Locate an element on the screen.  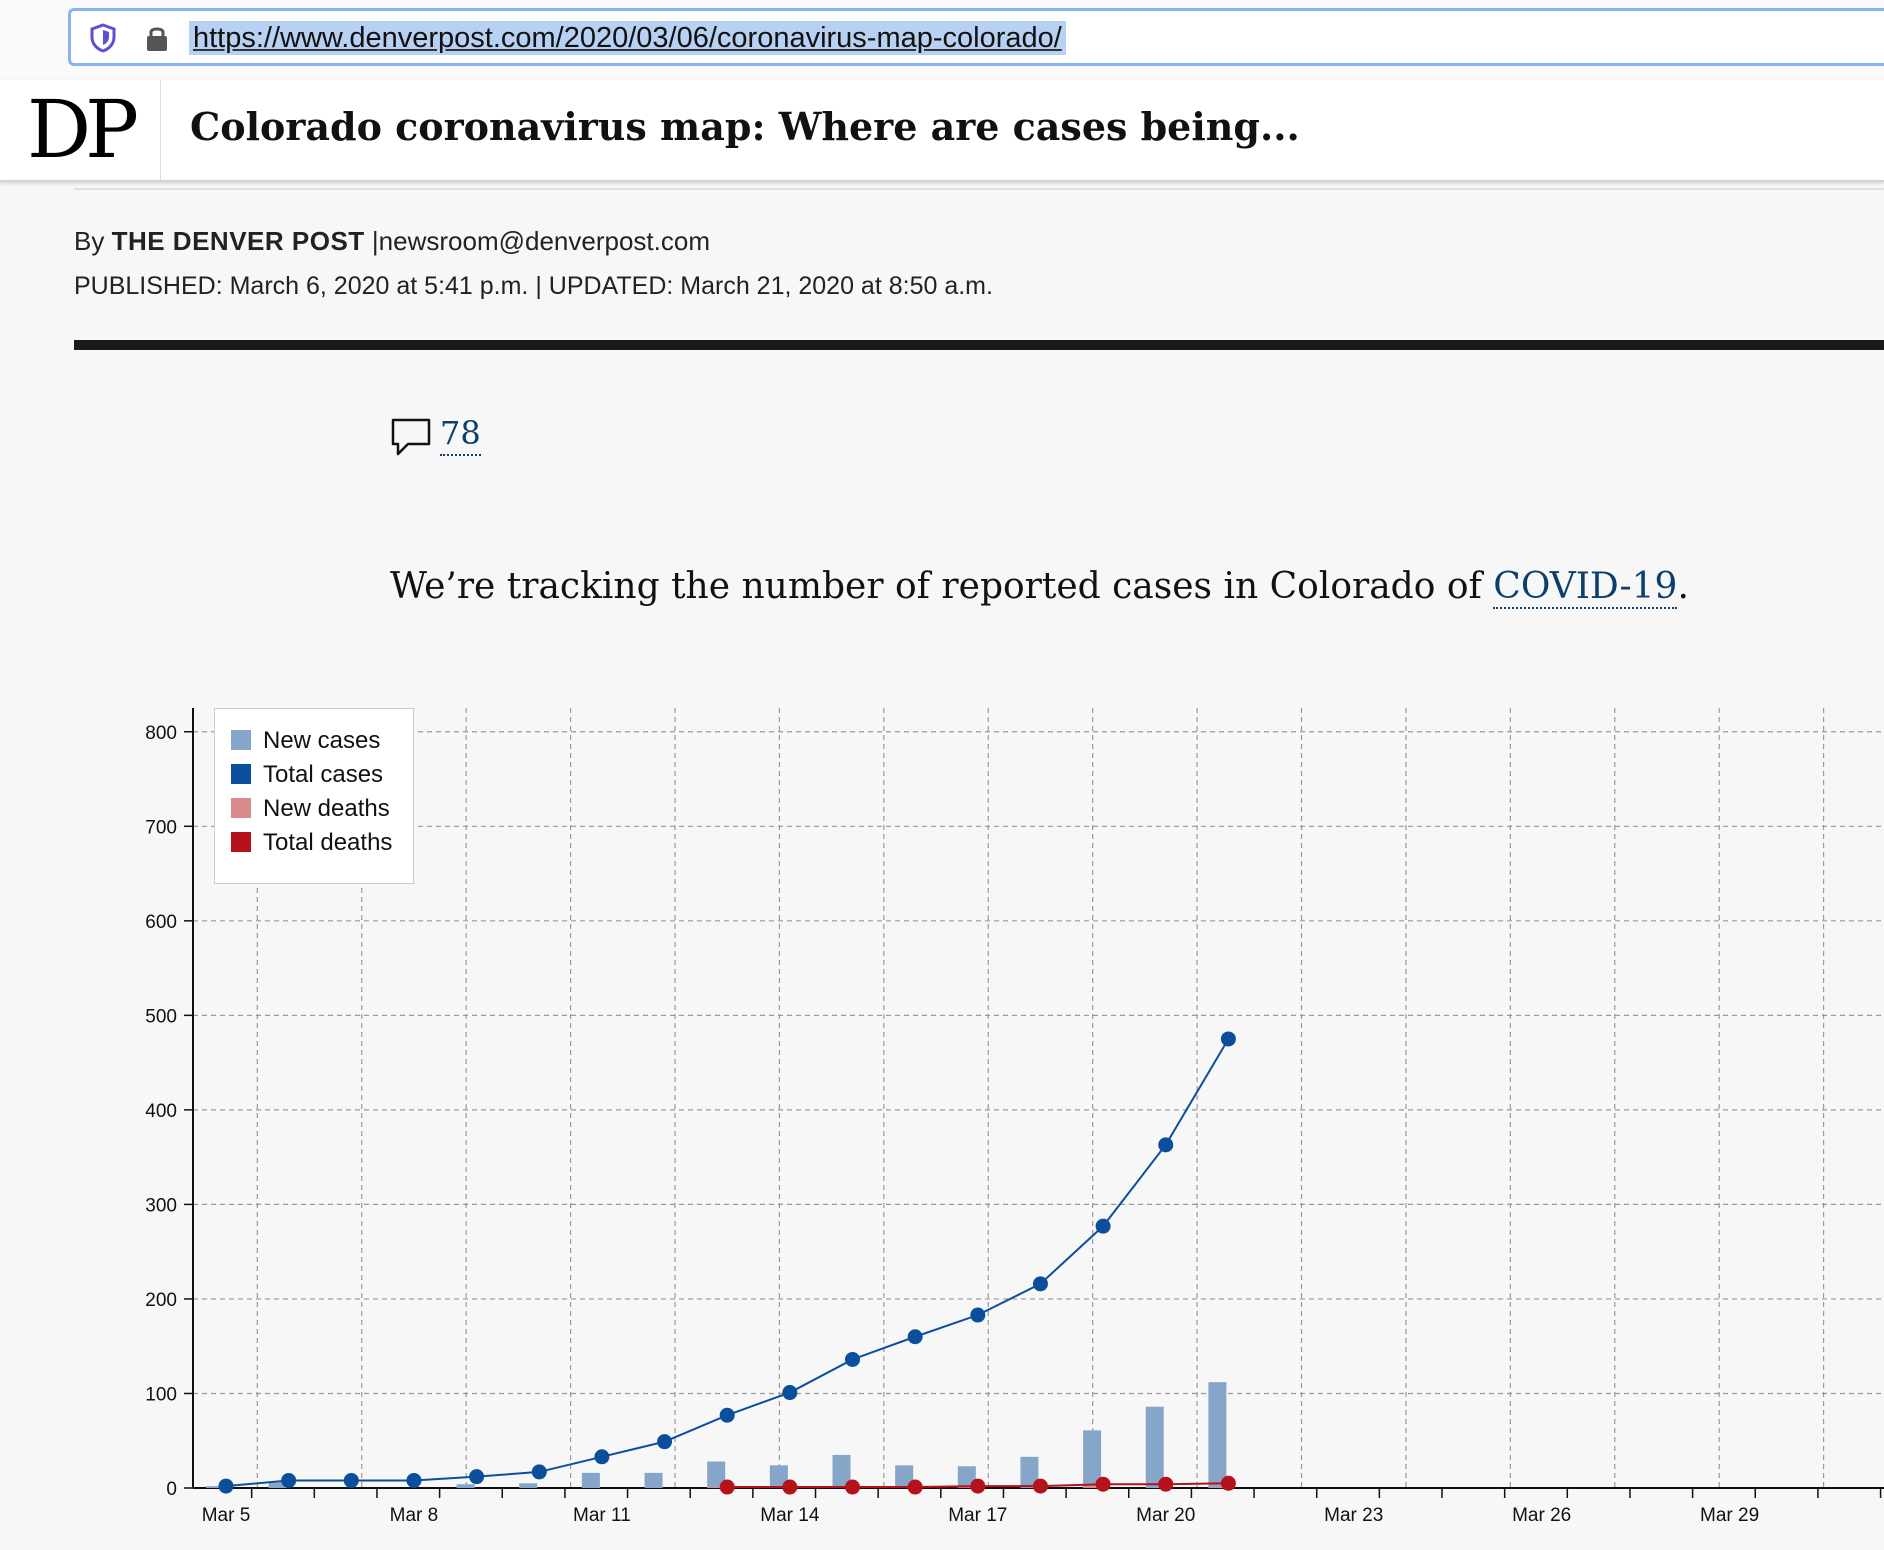
x-tick-label: Mar 26 is located at coordinates (1541, 1515).